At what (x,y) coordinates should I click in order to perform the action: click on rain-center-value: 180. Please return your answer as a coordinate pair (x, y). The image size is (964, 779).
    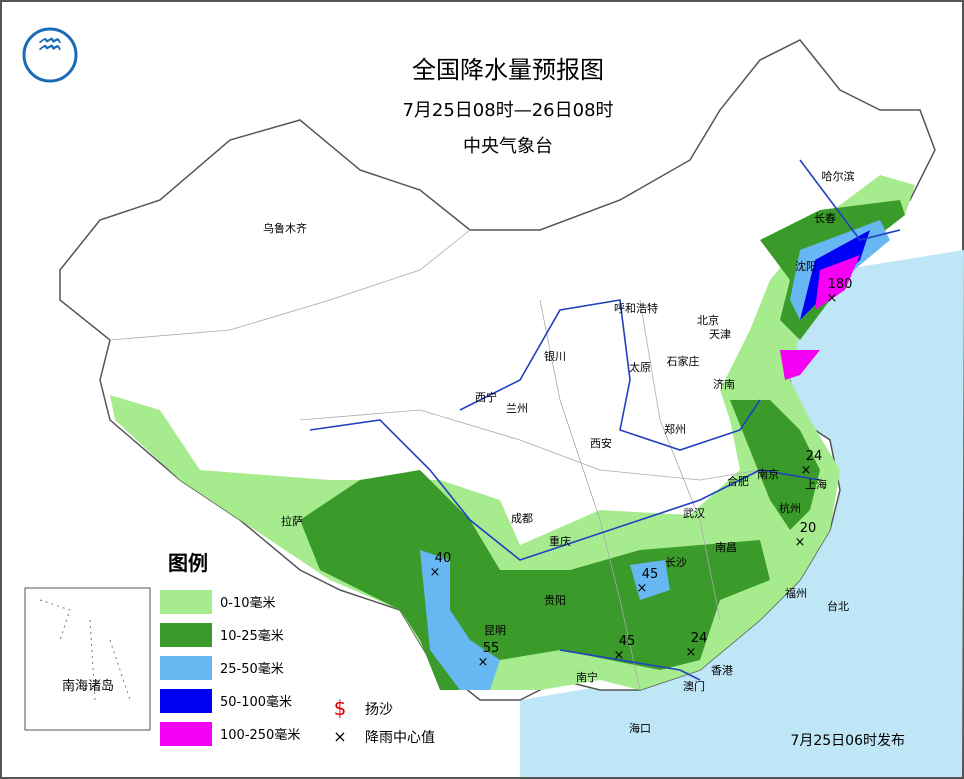
    Looking at the image, I should click on (840, 284).